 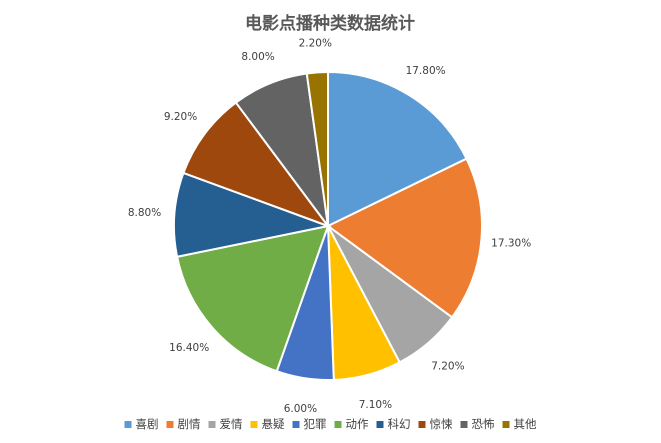 I want to click on legend-item-6: 动作, so click(x=351, y=424).